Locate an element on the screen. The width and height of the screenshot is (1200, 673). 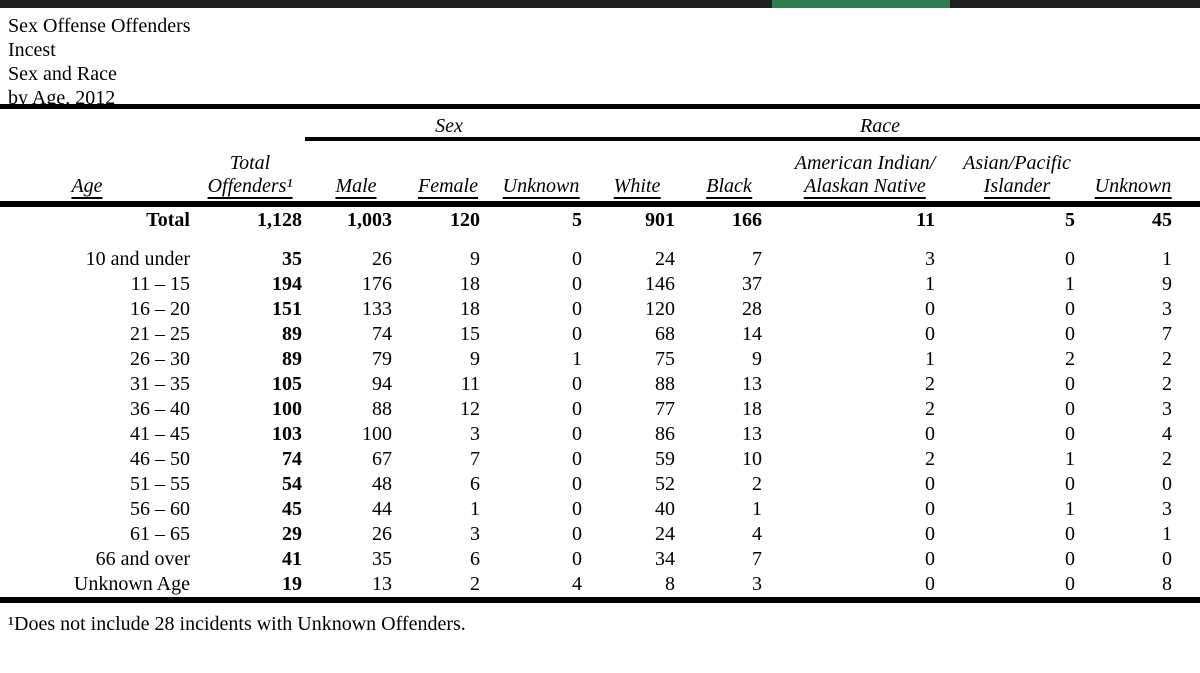
value-cell: 105 is located at coordinates (287, 384).